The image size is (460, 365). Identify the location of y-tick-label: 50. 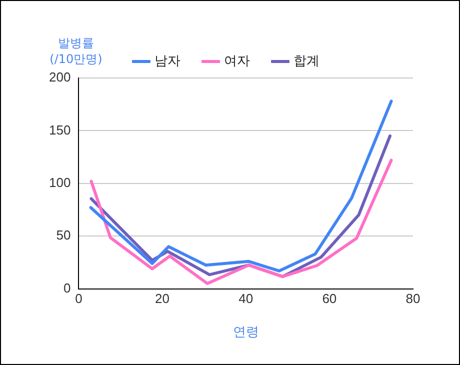
(63, 235).